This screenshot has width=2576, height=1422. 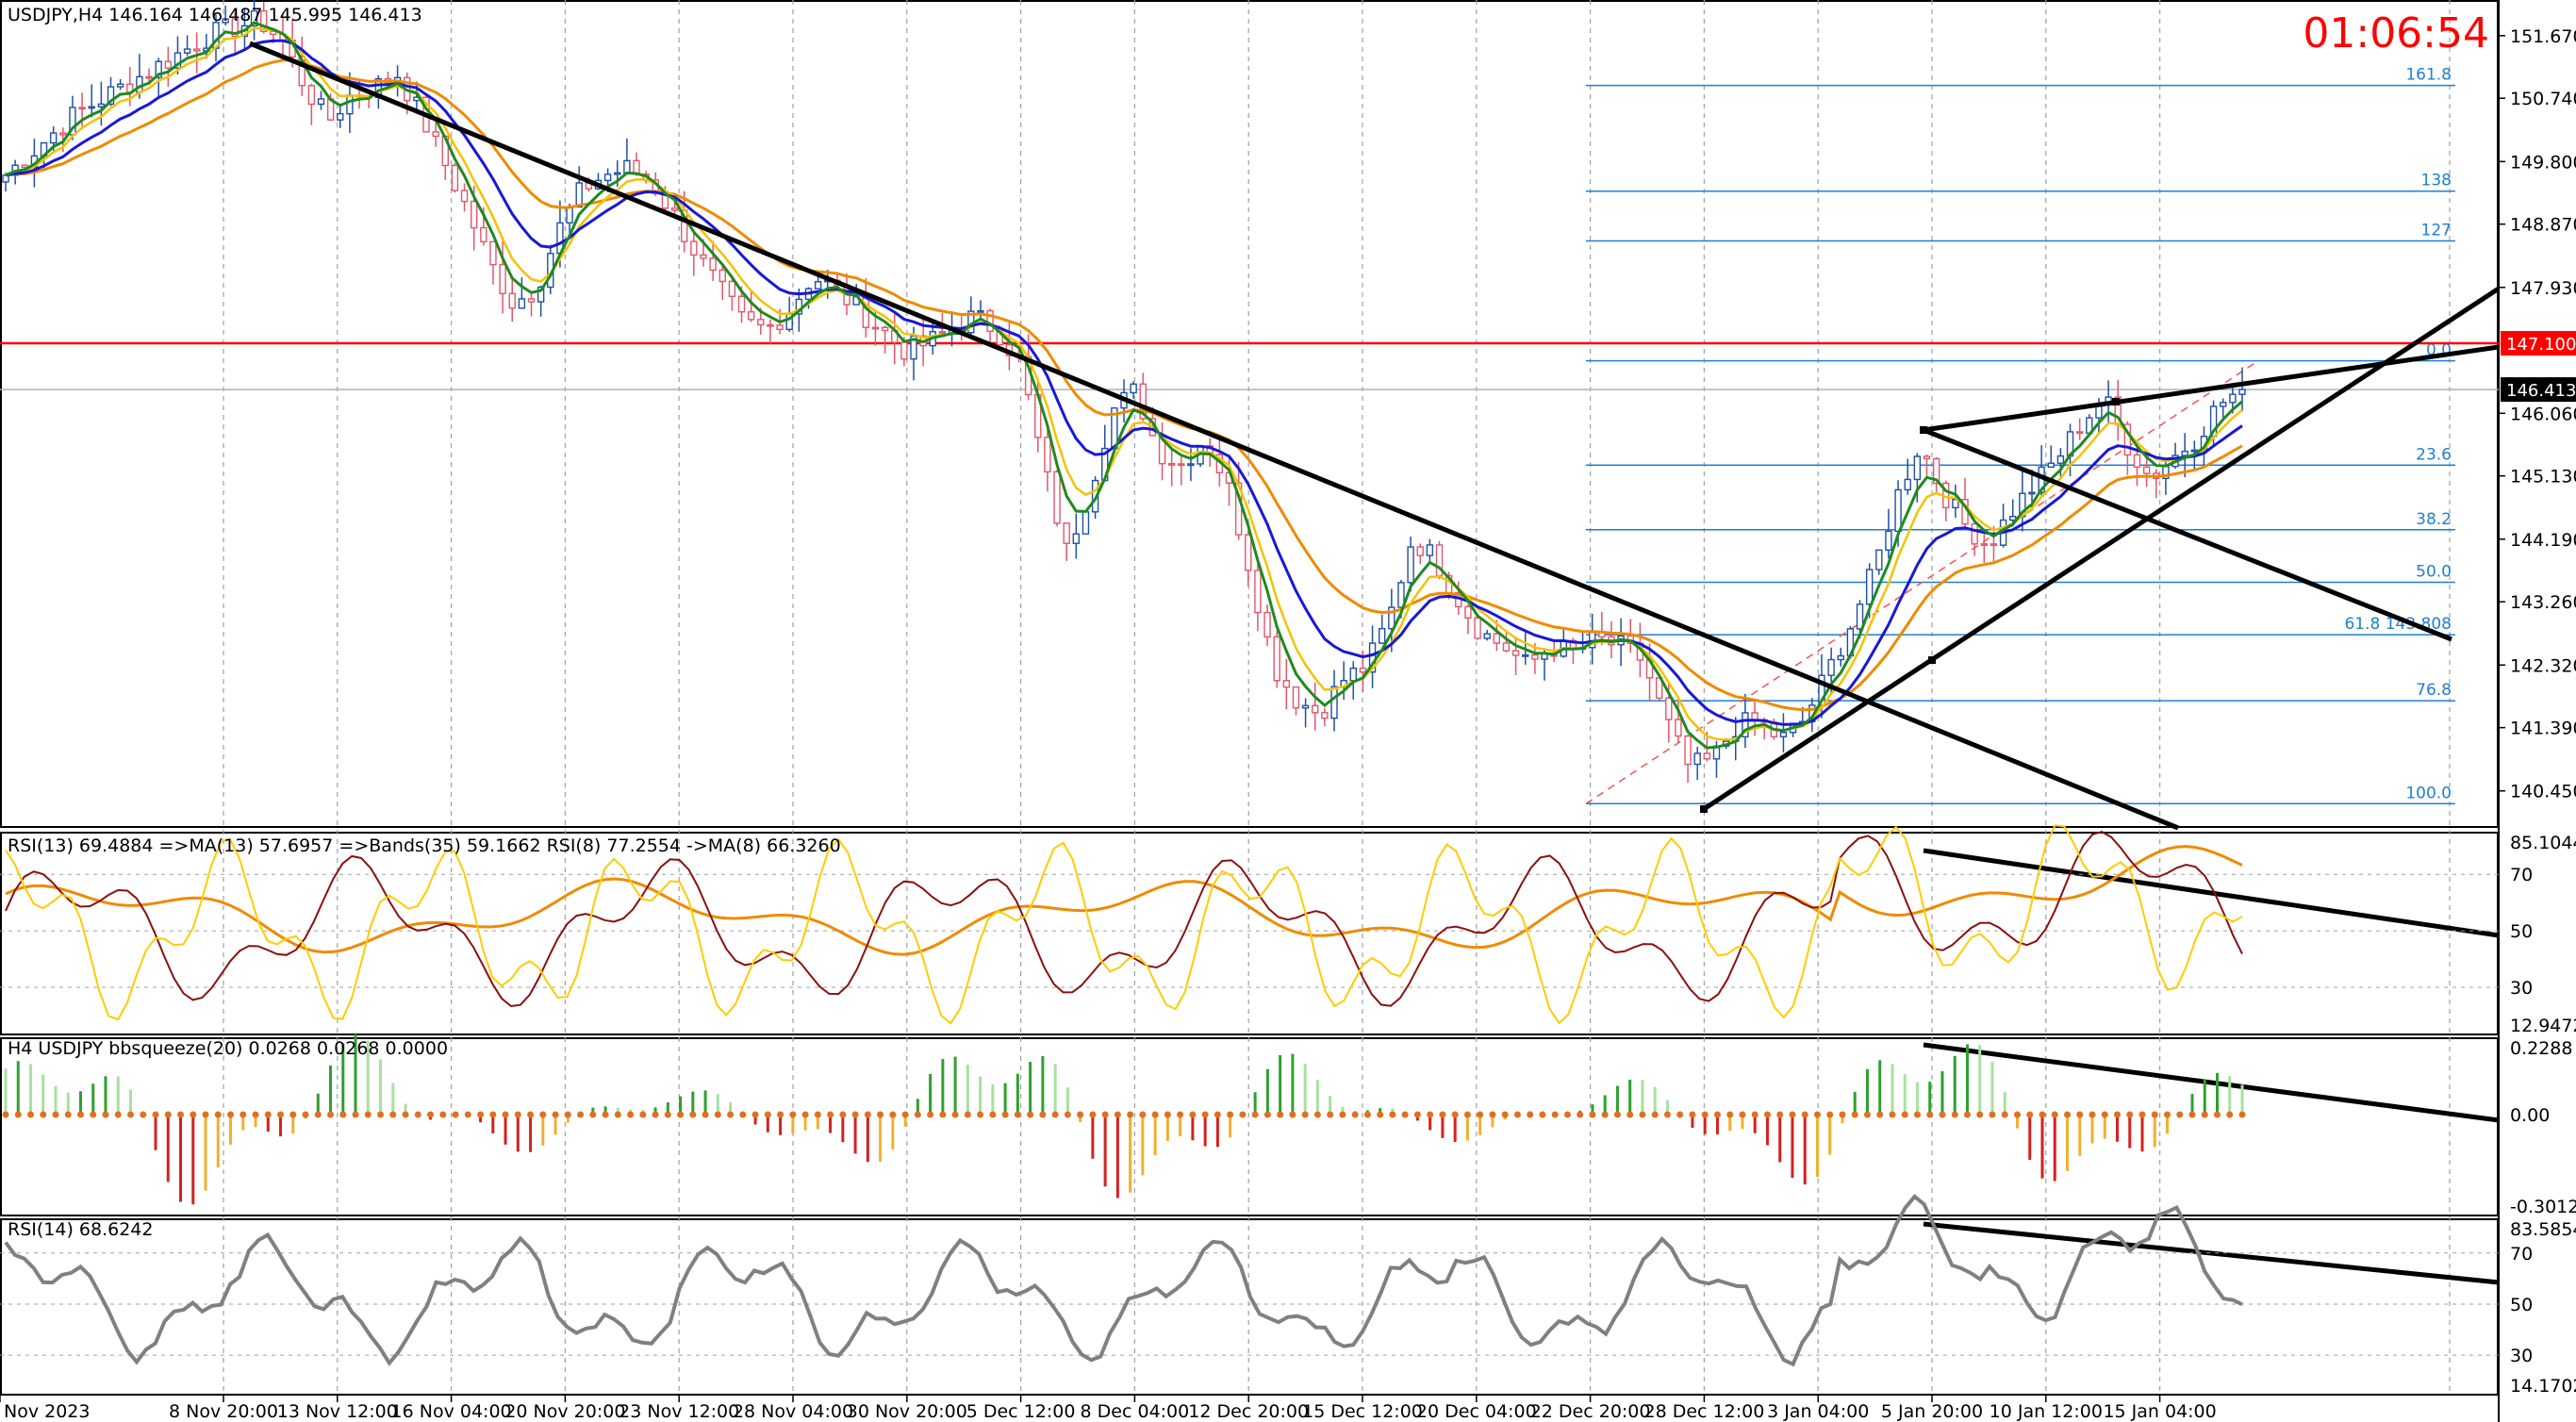 I want to click on panel-tick-label: -0.3012, so click(x=2543, y=1207).